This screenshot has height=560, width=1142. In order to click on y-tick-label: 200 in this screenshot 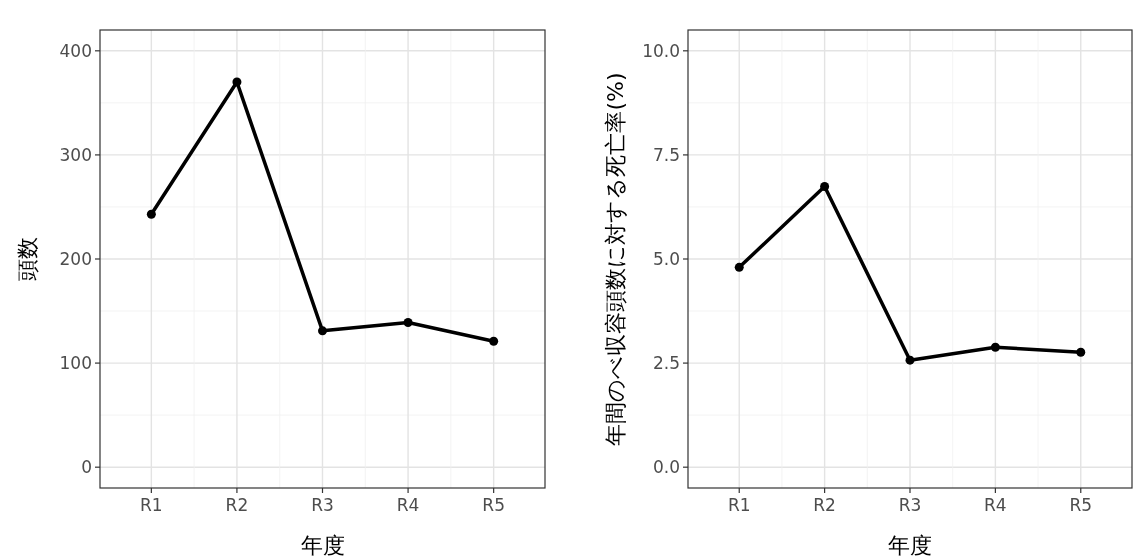, I will do `click(75, 259)`.